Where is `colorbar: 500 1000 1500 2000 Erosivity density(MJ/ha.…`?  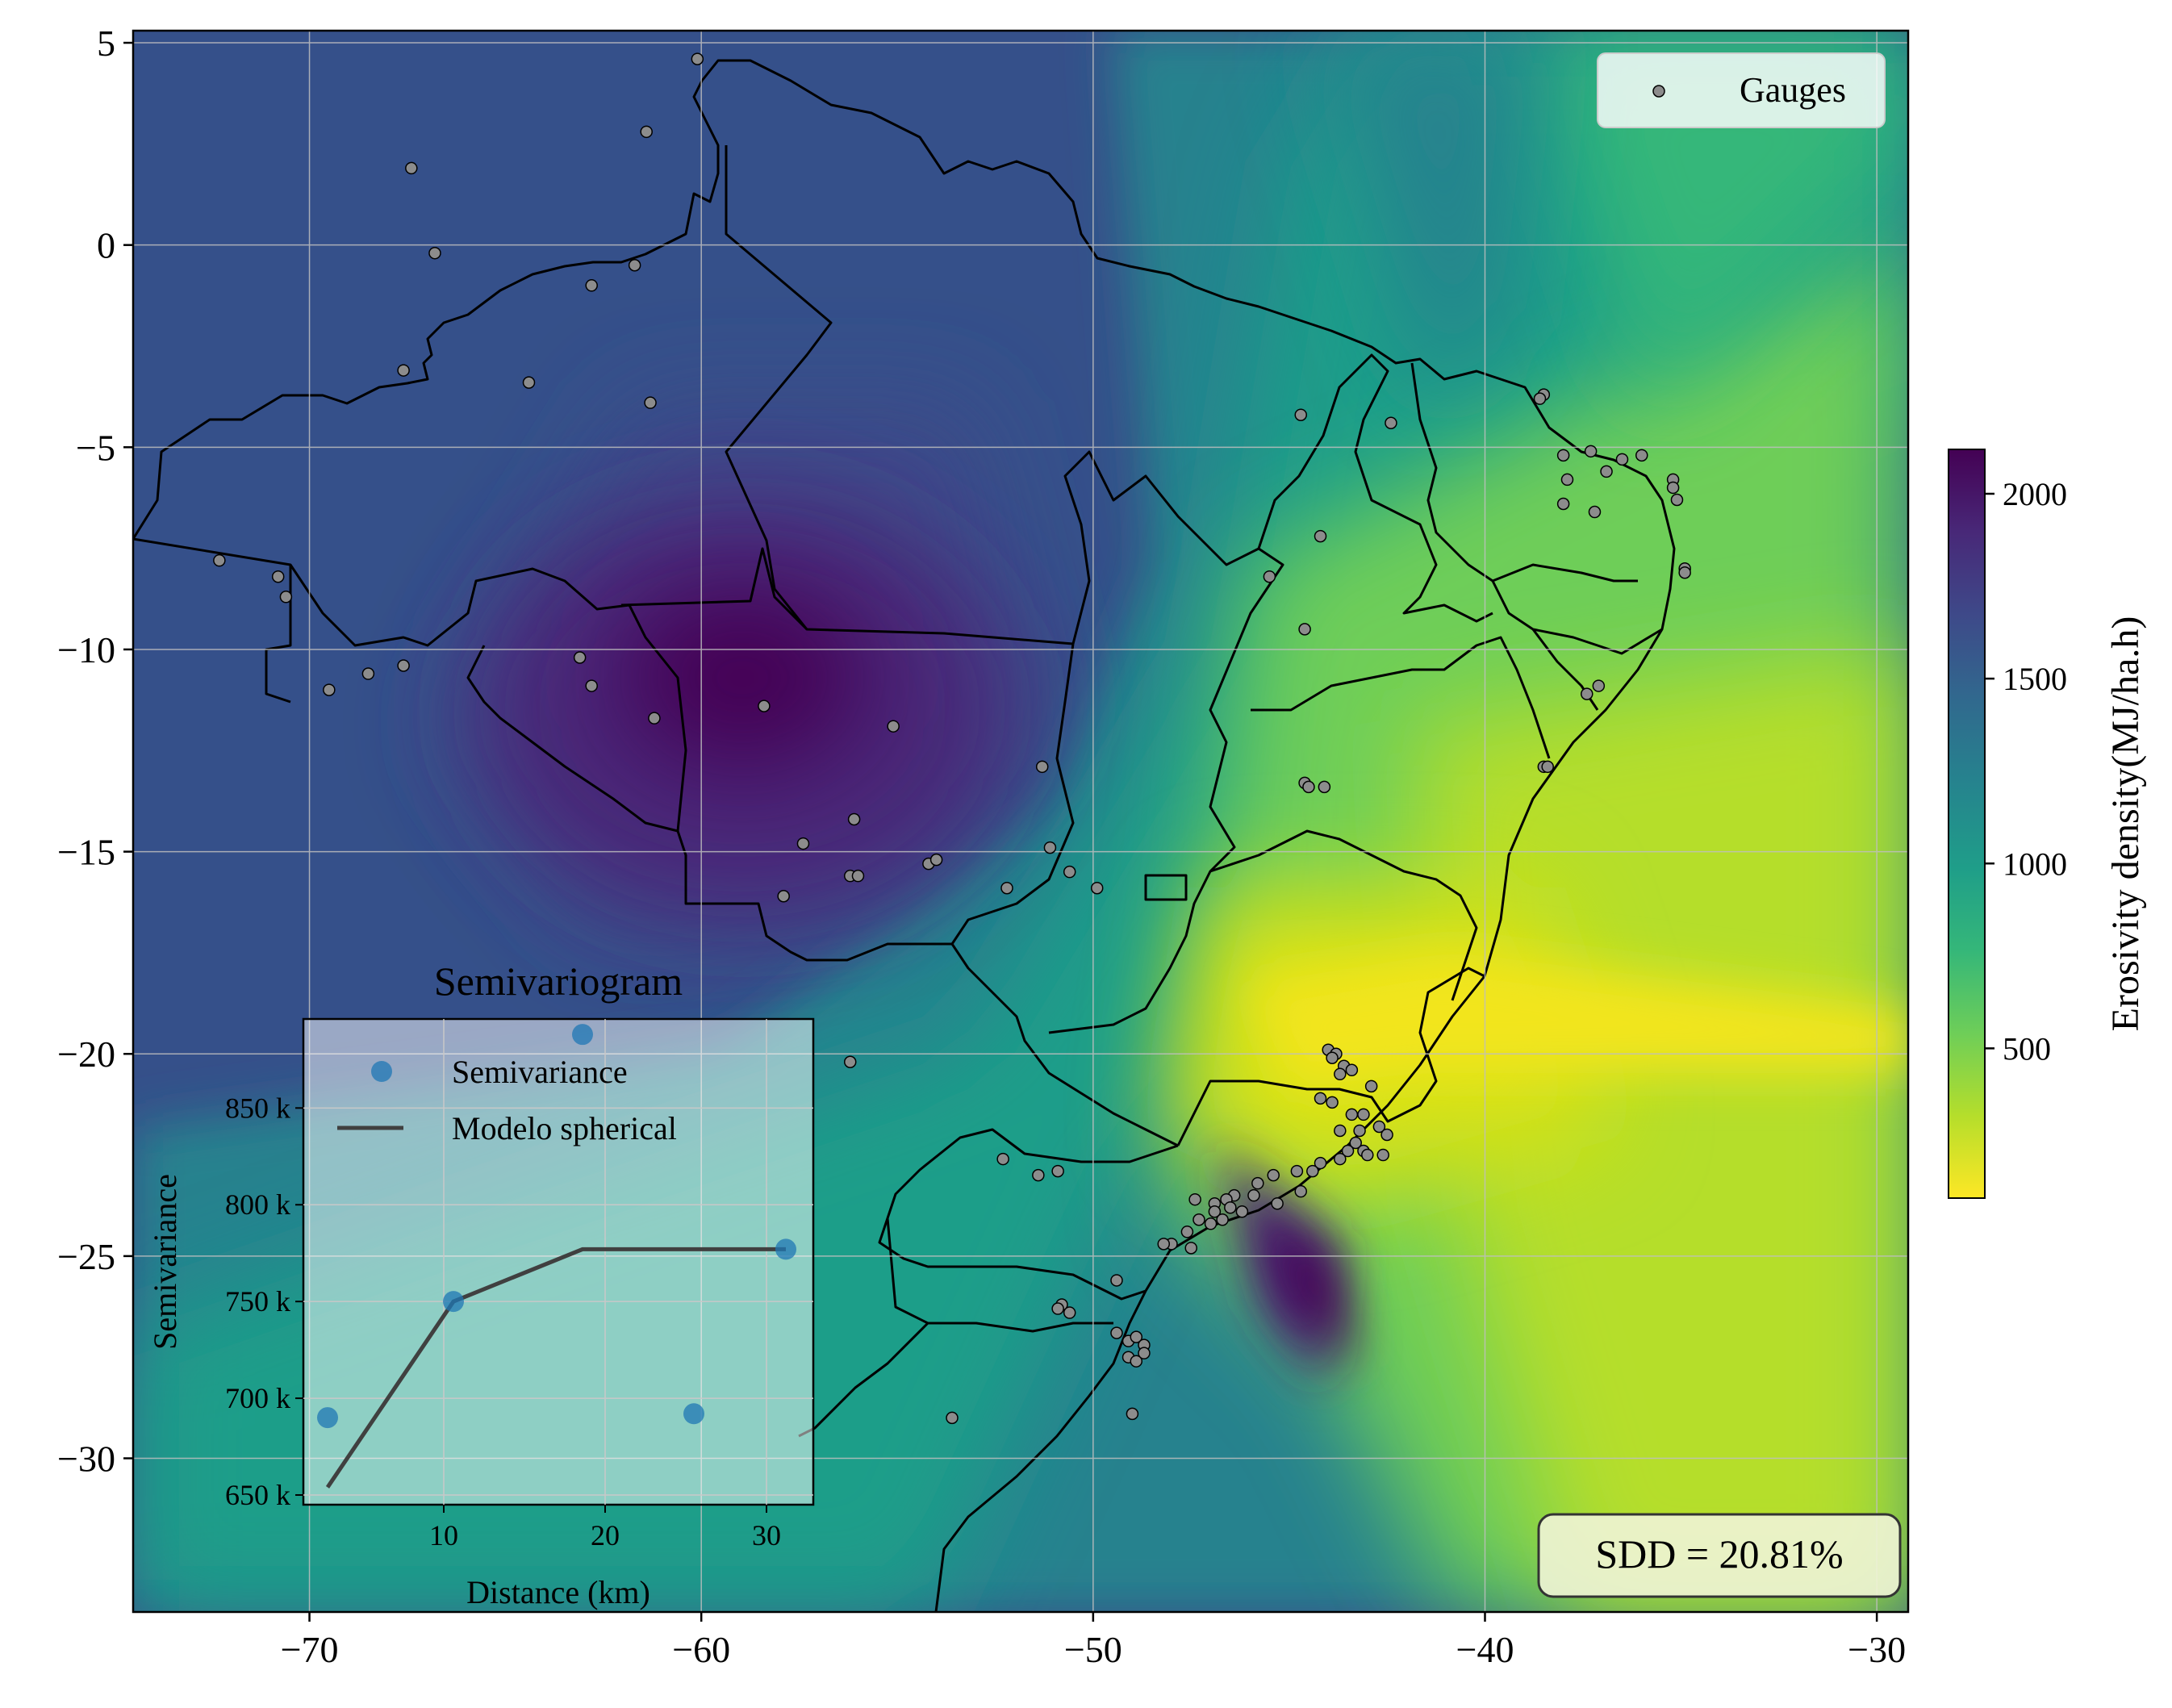 colorbar: 500 1000 1500 2000 Erosivity density(MJ/ha.… is located at coordinates (2047, 824).